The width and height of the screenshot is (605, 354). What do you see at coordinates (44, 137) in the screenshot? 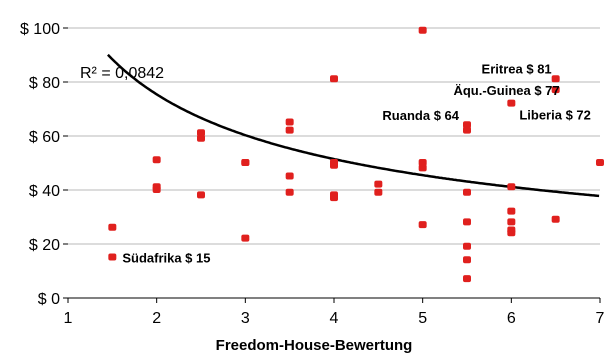
I see `y-tick-label: $ 60` at bounding box center [44, 137].